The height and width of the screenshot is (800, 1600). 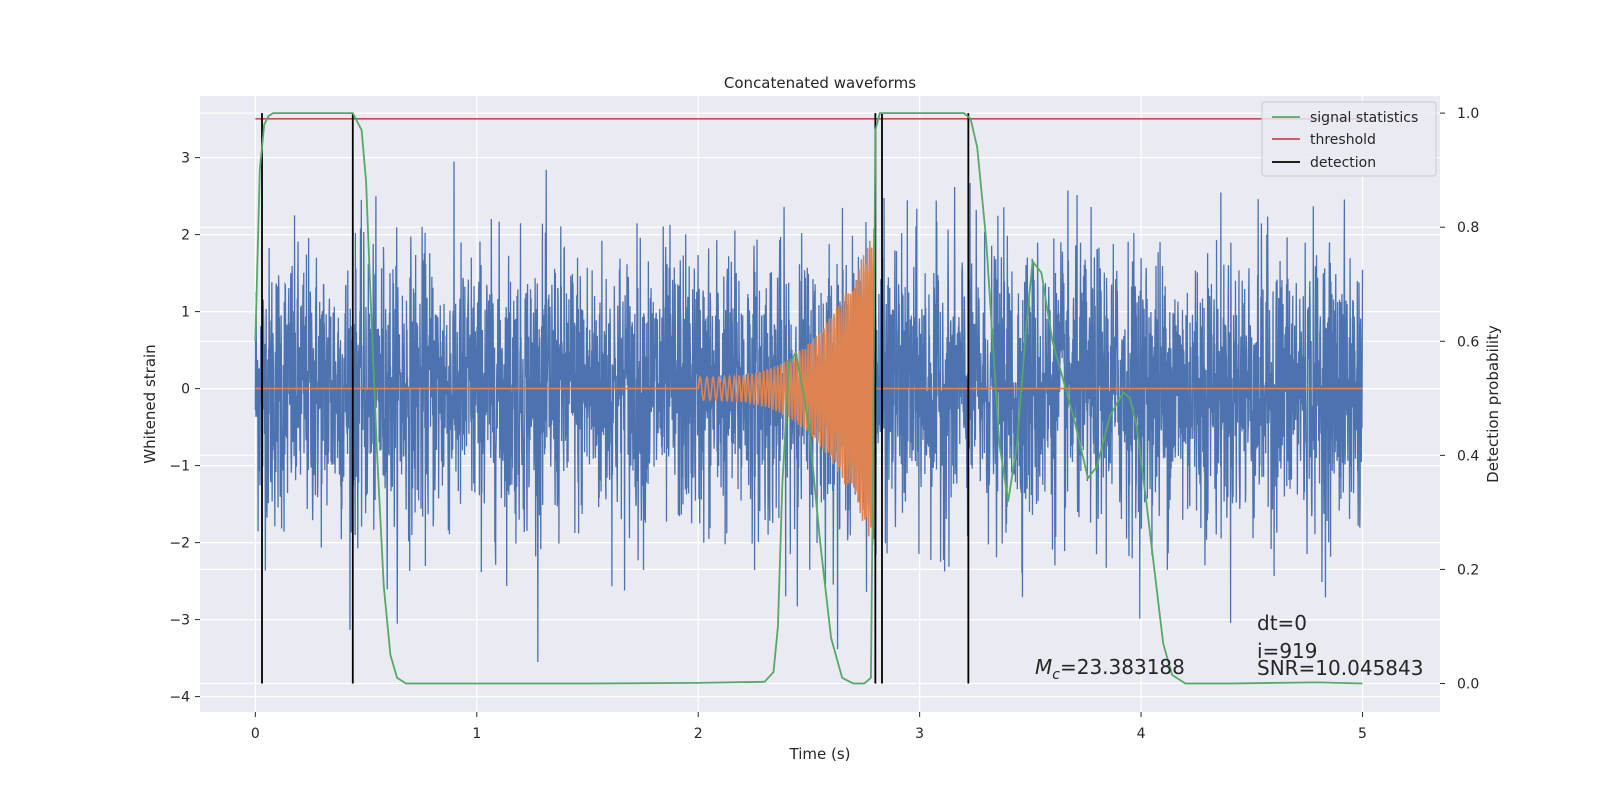 What do you see at coordinates (919, 734) in the screenshot?
I see `x-tick-label: 3` at bounding box center [919, 734].